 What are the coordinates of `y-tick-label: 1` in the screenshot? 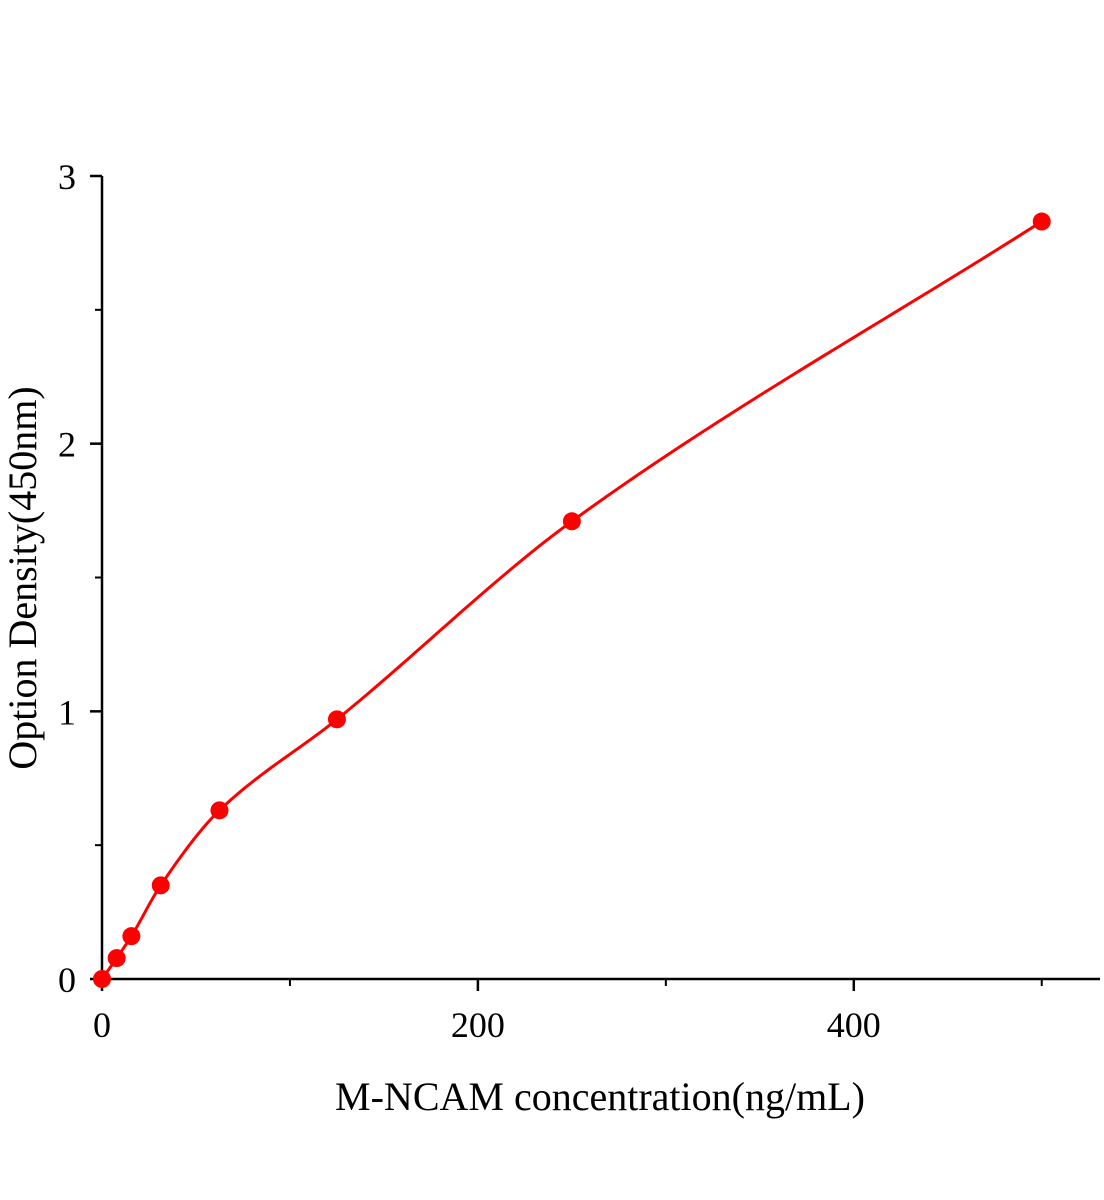 It's located at (67, 712).